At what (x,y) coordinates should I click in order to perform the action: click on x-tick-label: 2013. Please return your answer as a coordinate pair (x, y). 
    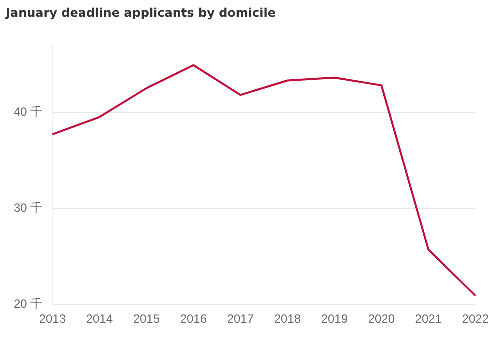
    Looking at the image, I should click on (52, 319).